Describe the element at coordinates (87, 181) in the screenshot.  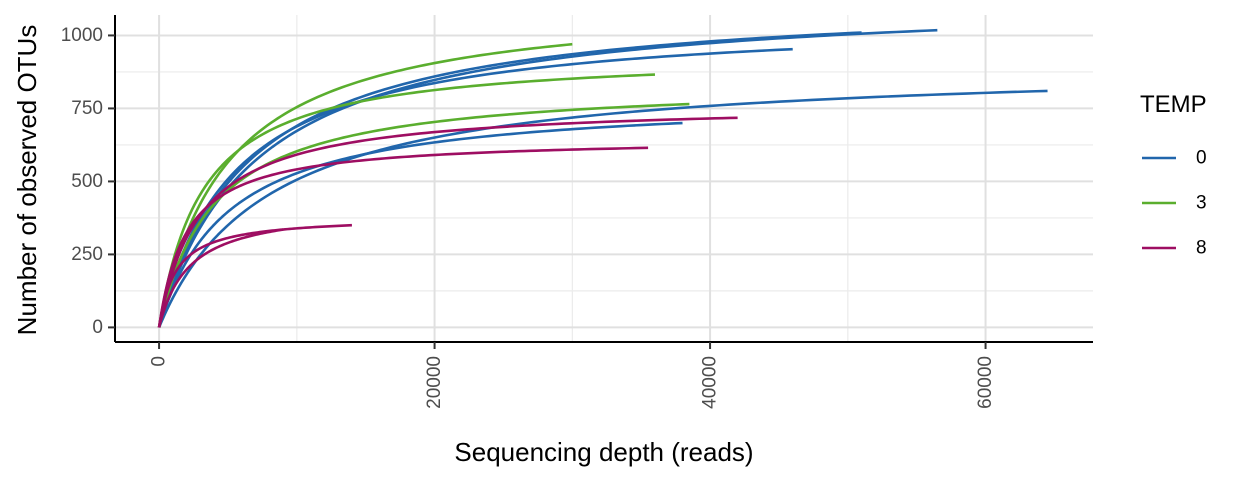
I see `y-tick-label: 500` at that location.